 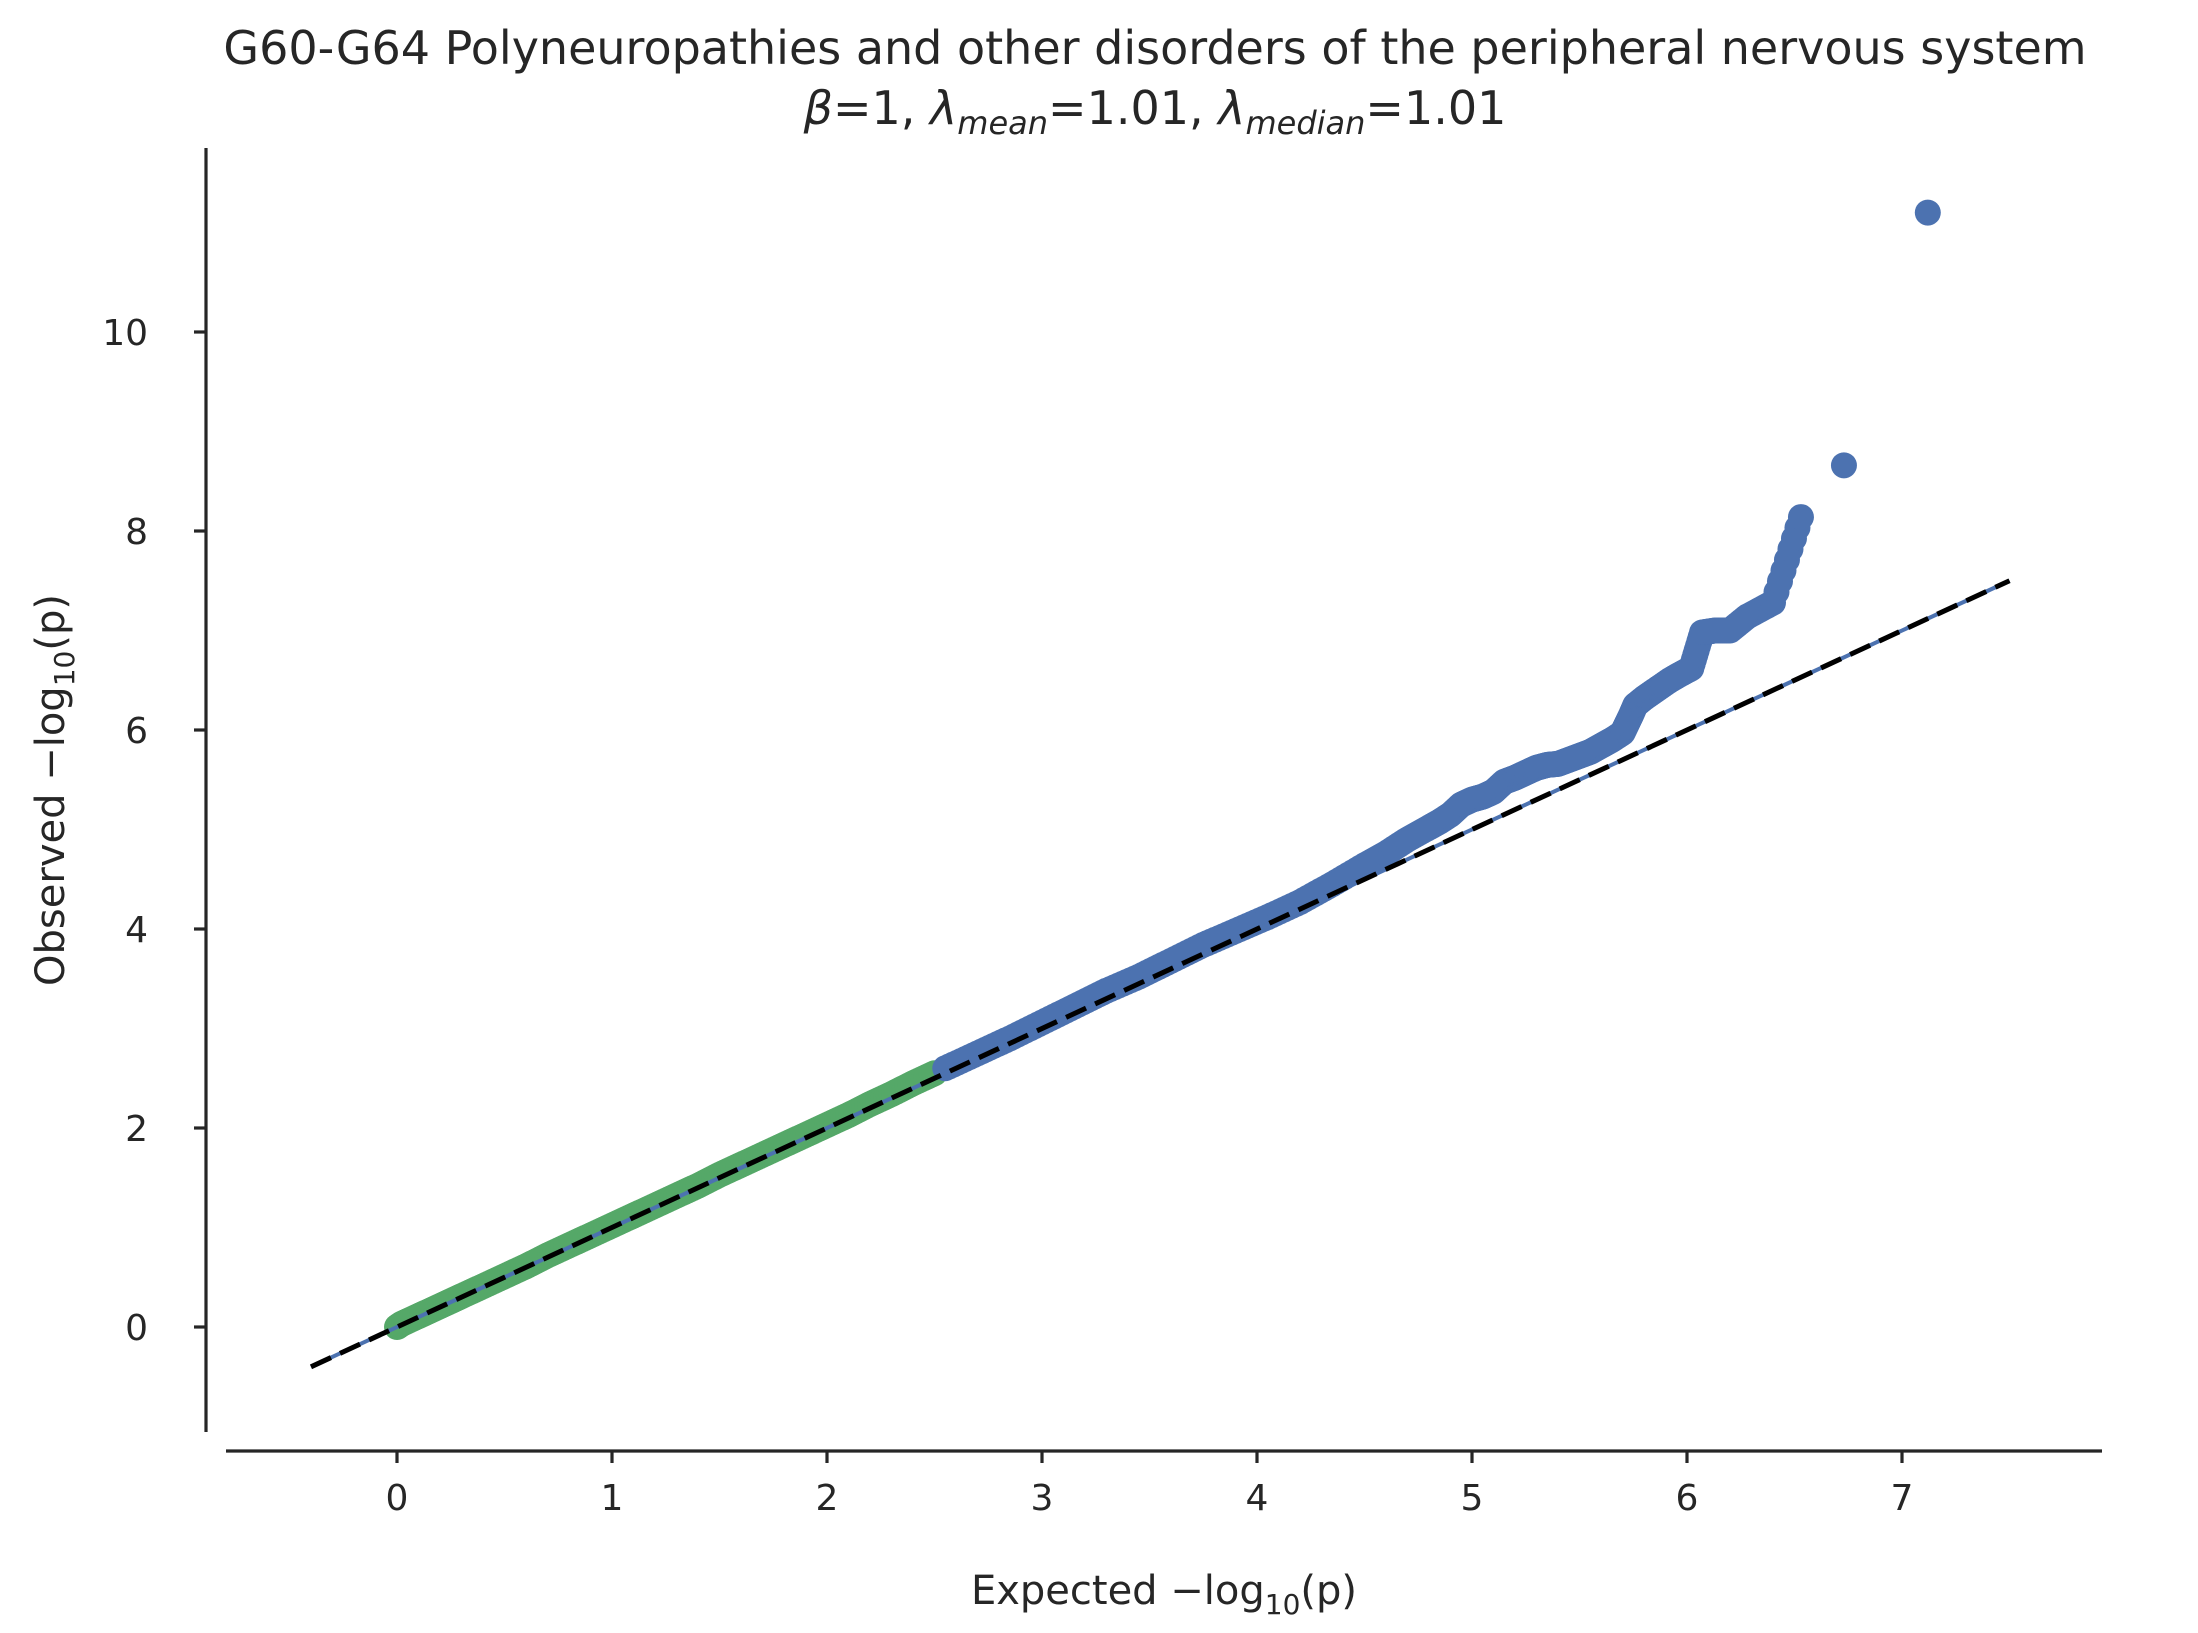 What do you see at coordinates (886, 108) in the screenshot?
I see `beta-value: 1` at bounding box center [886, 108].